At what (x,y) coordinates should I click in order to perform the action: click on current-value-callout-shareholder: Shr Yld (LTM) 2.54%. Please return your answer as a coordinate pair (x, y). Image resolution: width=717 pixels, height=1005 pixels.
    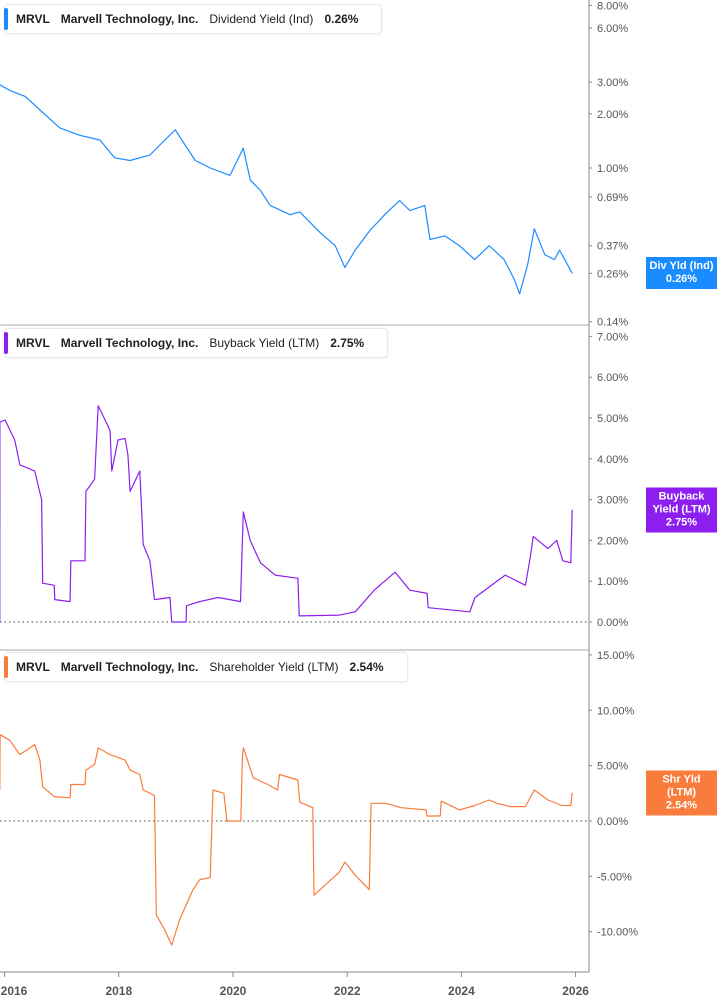
    Looking at the image, I should click on (681, 793).